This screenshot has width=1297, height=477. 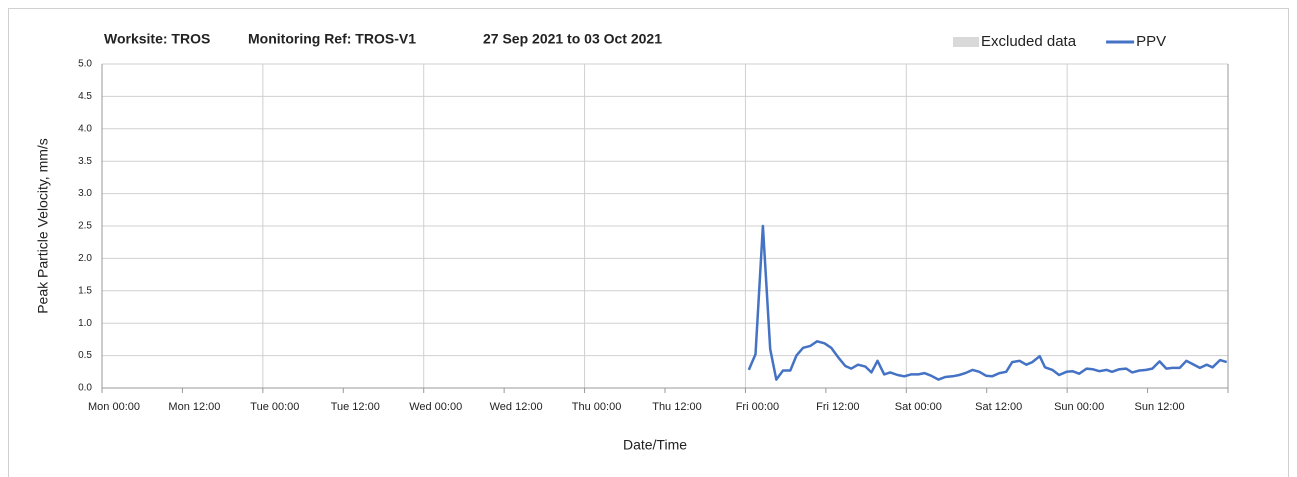 I want to click on y-tick-label: 4.0, so click(x=85, y=128).